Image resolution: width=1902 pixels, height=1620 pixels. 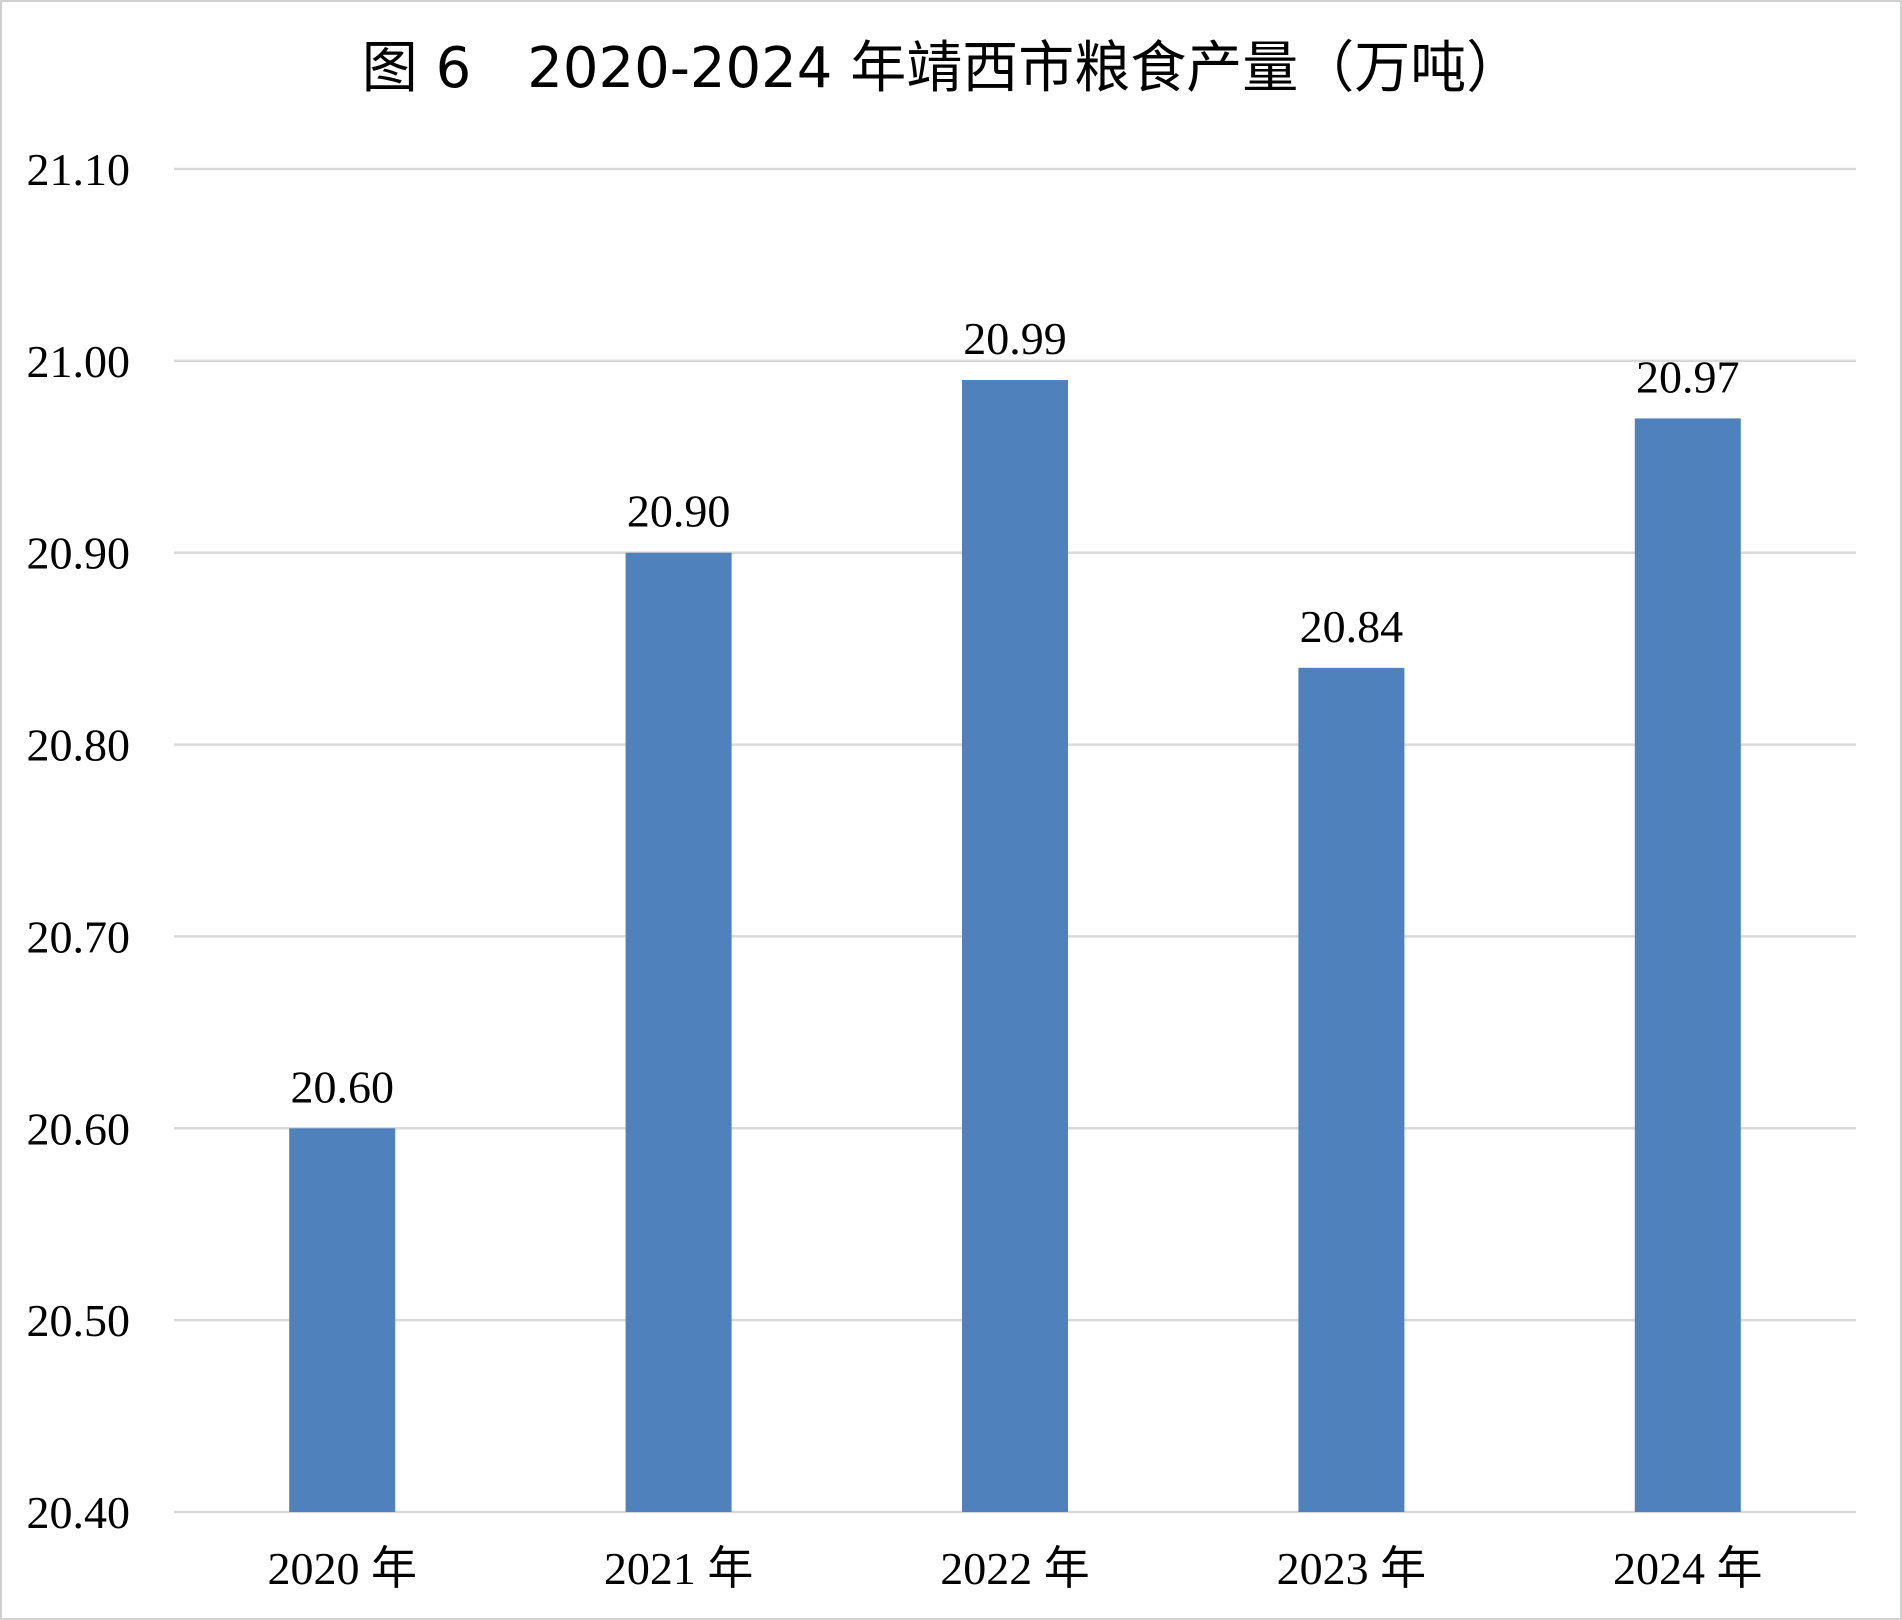 I want to click on x-category-label: 2020 年, so click(x=342, y=1568).